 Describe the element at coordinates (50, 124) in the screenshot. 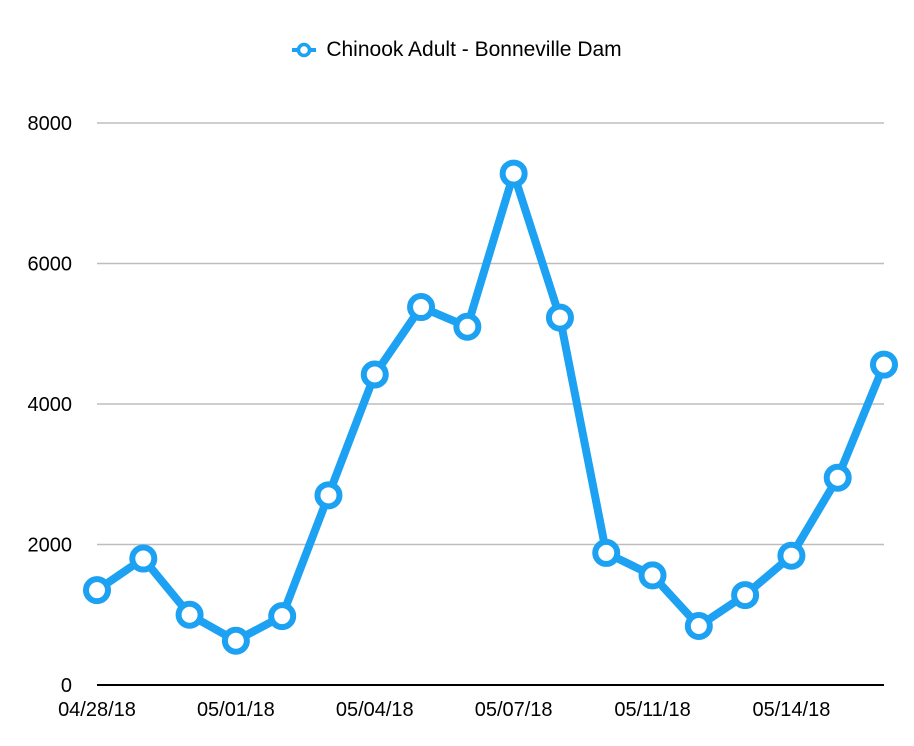

I see `y-tick-label: 8000` at that location.